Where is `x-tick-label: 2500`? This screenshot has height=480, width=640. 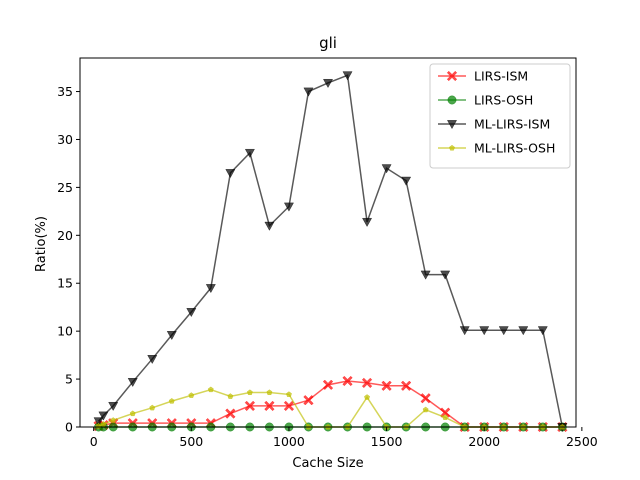 x-tick-label: 2500 is located at coordinates (582, 441).